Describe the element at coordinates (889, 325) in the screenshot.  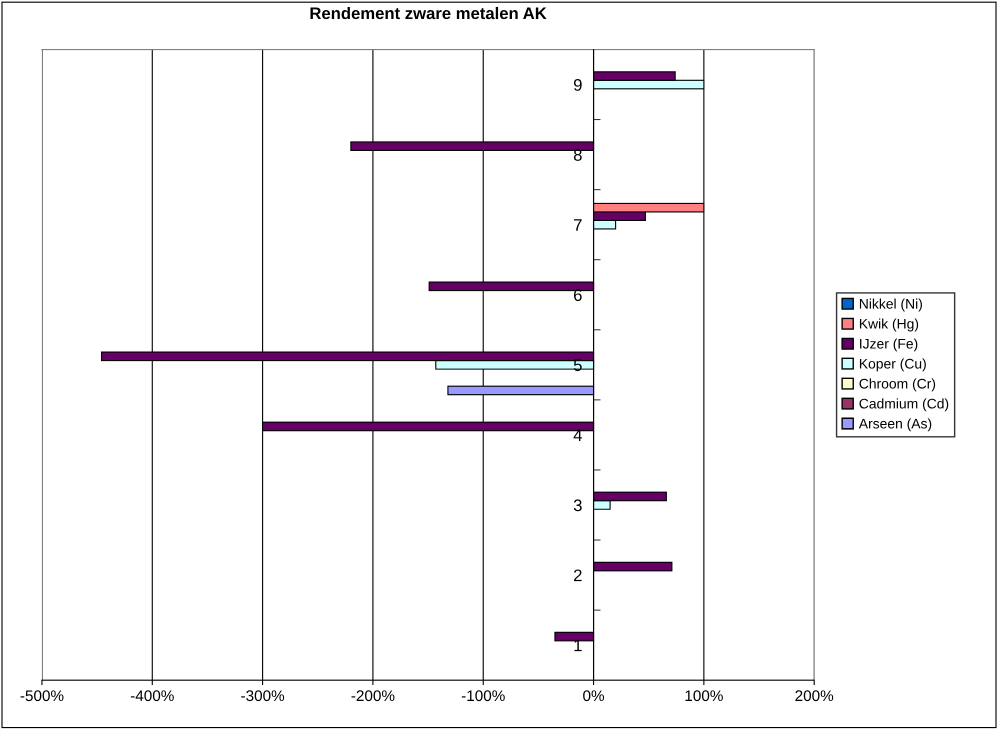
I see `legend-label: Kwik (Hg)` at that location.